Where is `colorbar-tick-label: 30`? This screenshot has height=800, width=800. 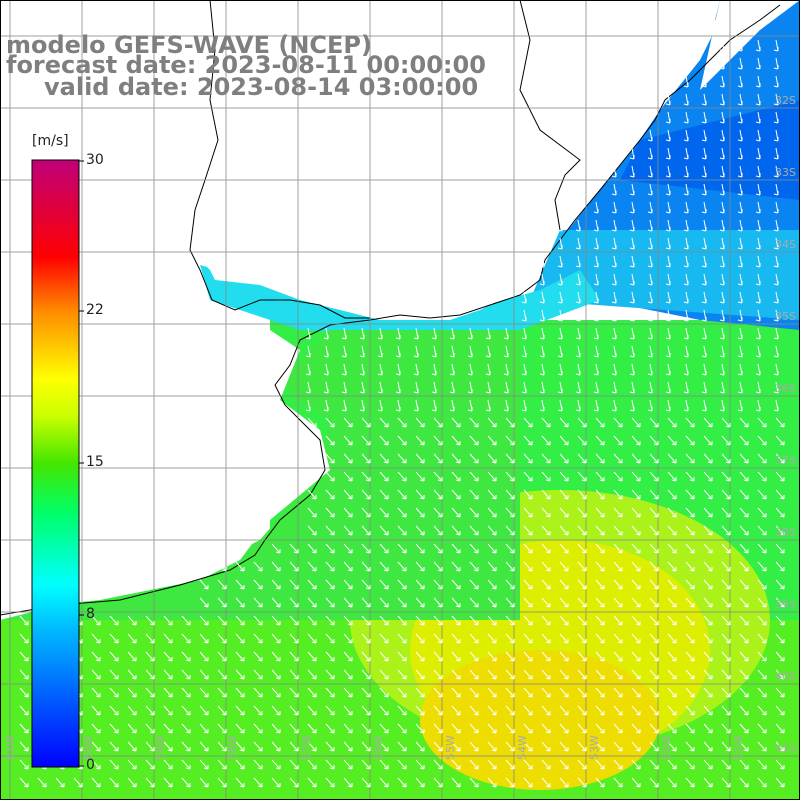 colorbar-tick-label: 30 is located at coordinates (95, 160).